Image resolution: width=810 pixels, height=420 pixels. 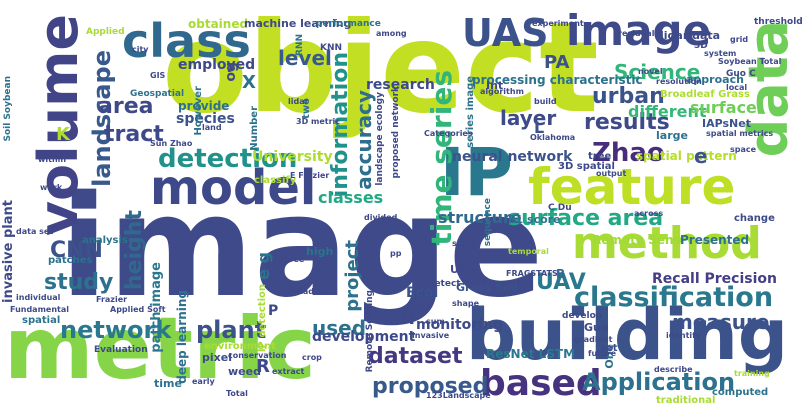 What do you see at coordinates (723, 107) in the screenshot?
I see `word-surface: surface` at bounding box center [723, 107].